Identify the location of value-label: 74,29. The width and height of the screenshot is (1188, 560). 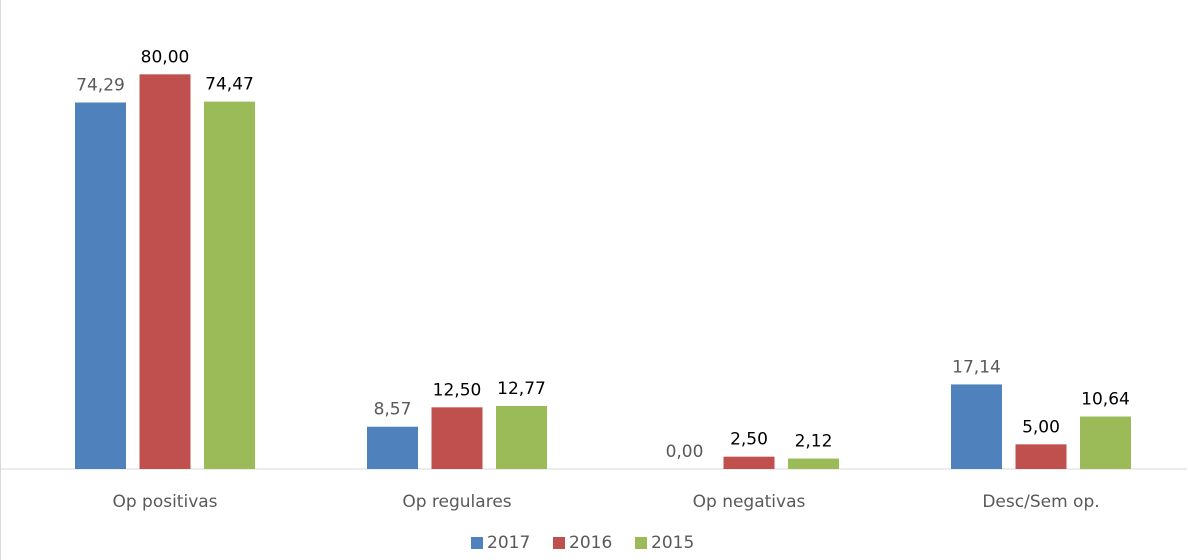
(100, 86).